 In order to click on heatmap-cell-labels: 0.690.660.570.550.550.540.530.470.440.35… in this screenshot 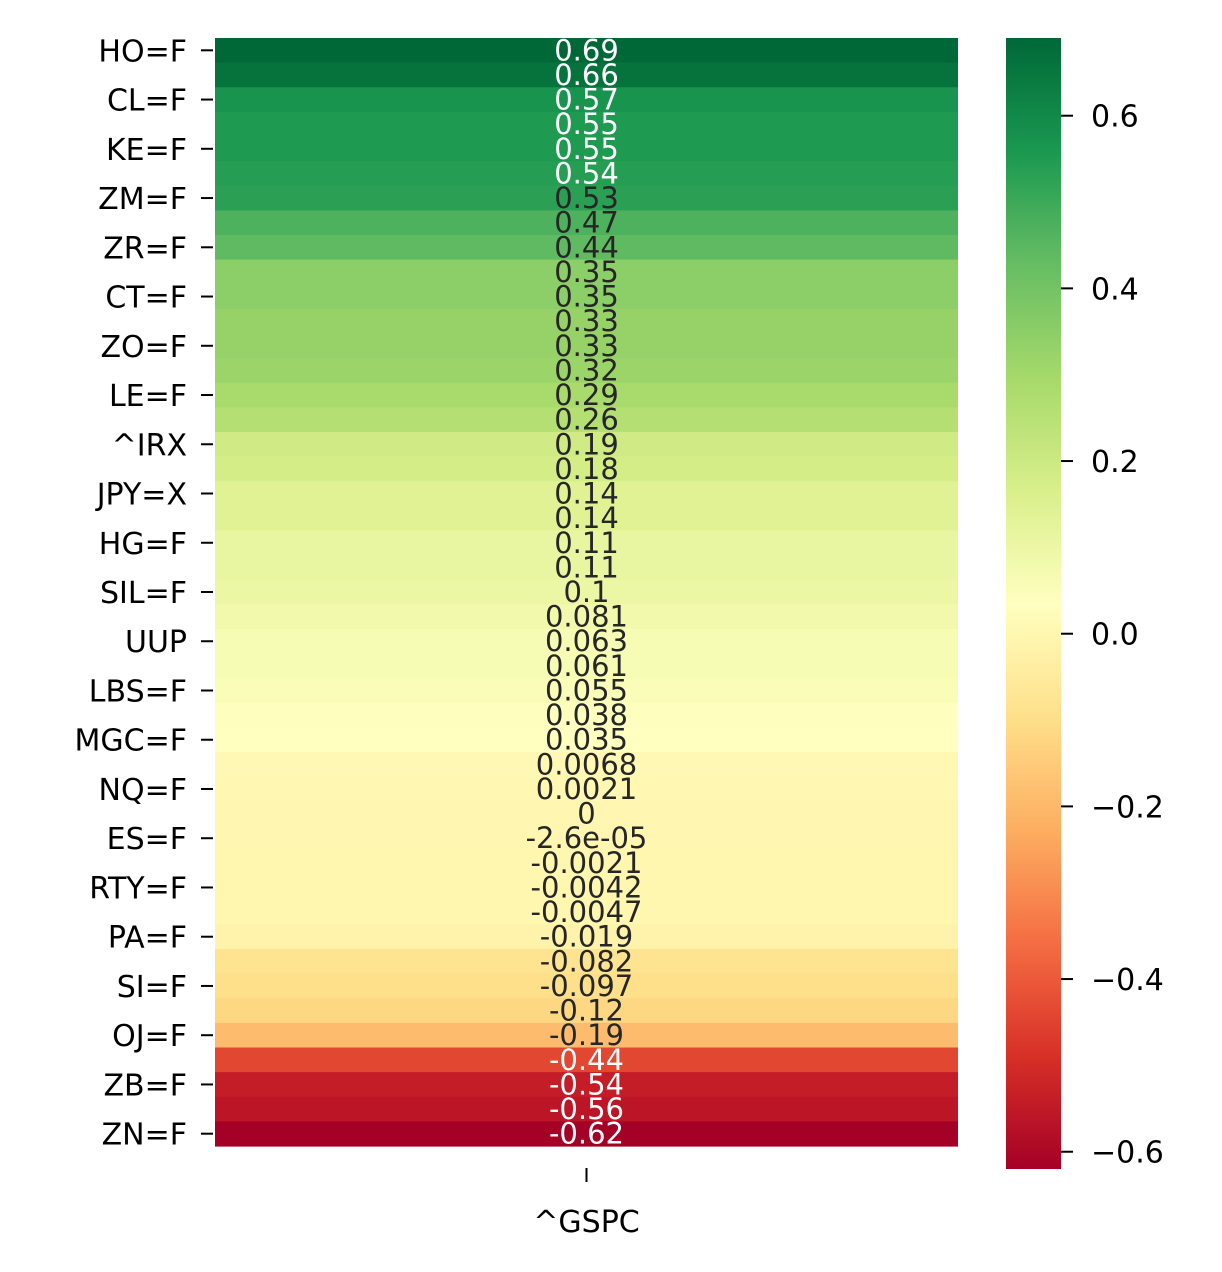, I will do `click(587, 591)`.